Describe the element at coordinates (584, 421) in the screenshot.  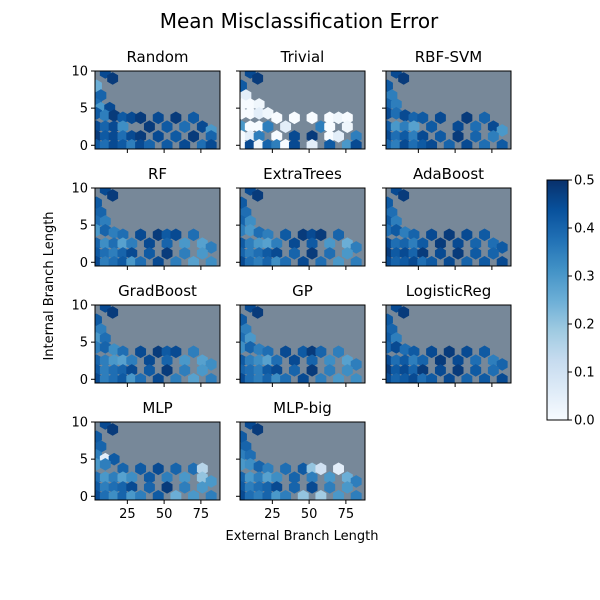
I see `colorbar-tick-label: 0.0` at that location.